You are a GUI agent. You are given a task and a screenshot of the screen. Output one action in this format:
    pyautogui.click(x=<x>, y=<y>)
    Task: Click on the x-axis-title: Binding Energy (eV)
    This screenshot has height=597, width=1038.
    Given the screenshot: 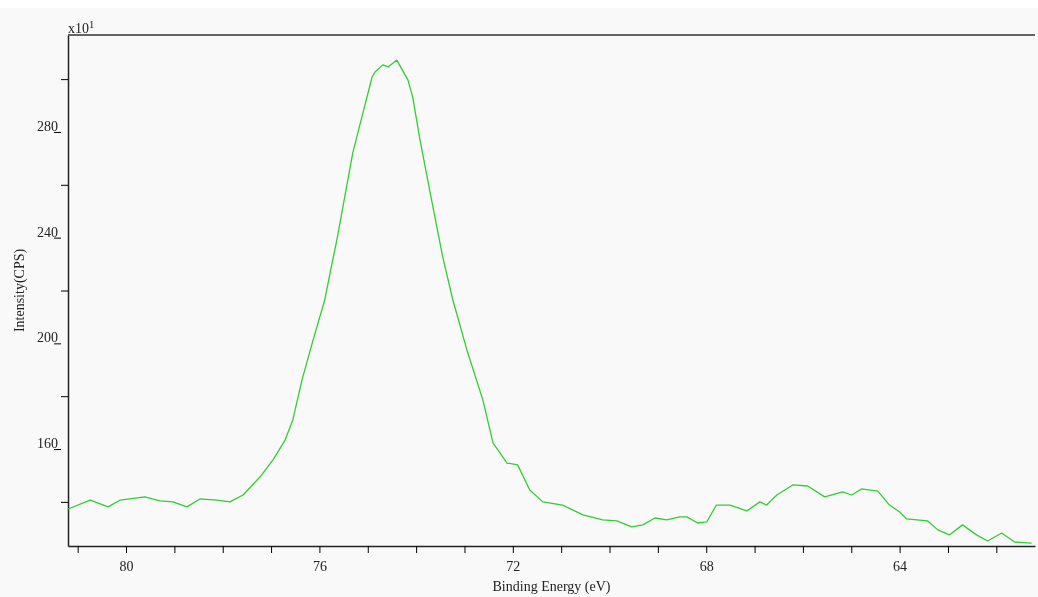 What is the action you would take?
    pyautogui.click(x=551, y=587)
    